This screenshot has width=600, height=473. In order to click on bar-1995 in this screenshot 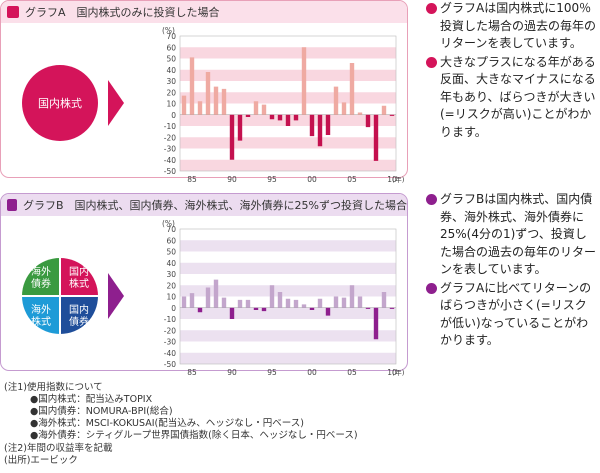, I will do `click(272, 296)`.